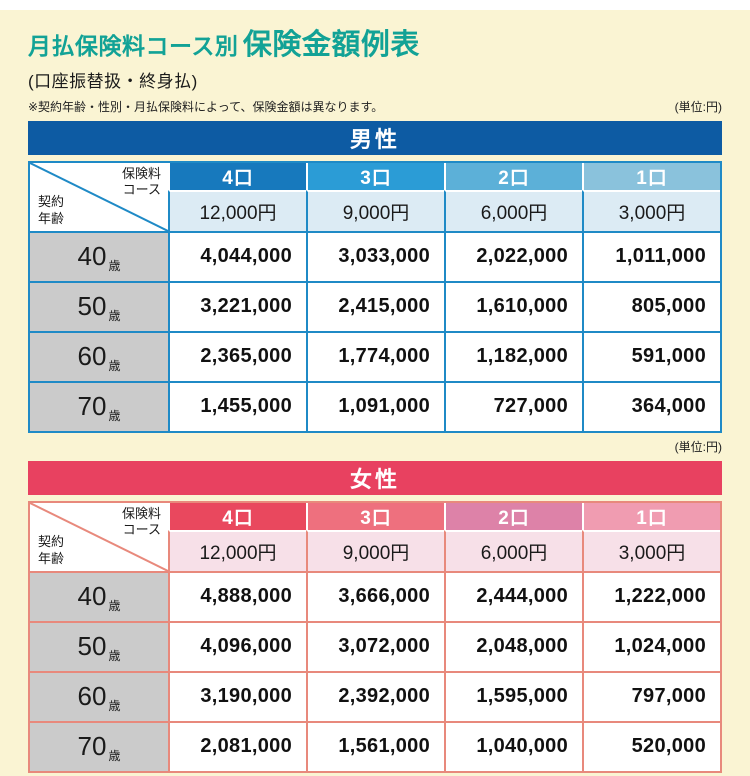 The height and width of the screenshot is (776, 750). Describe the element at coordinates (513, 516) in the screenshot. I see `female-course-header-2: 2口` at that location.